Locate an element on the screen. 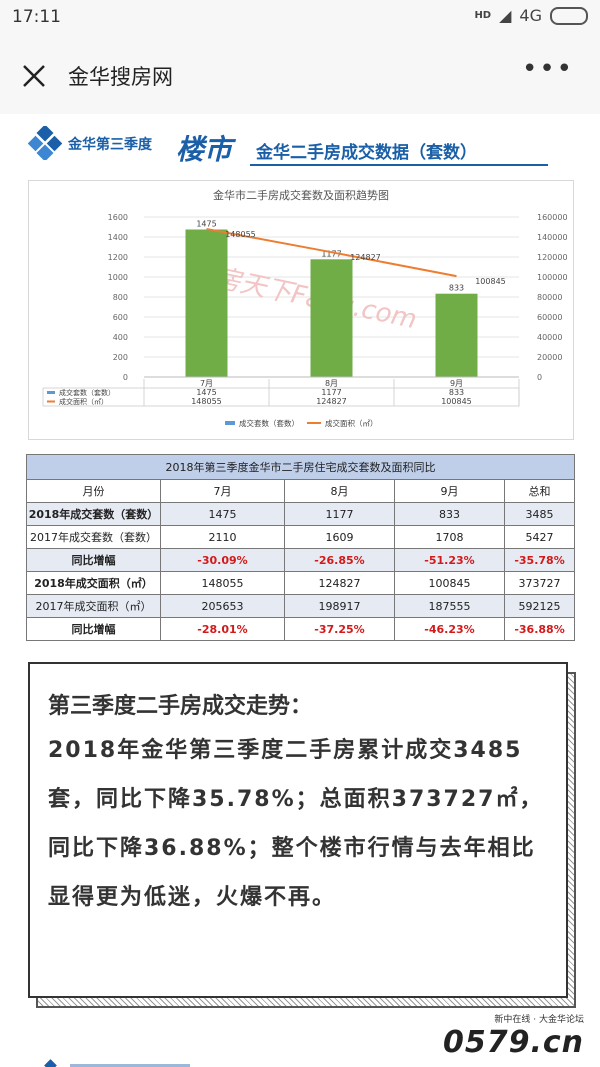  y-left-tick-label: 1400 is located at coordinates (118, 237).